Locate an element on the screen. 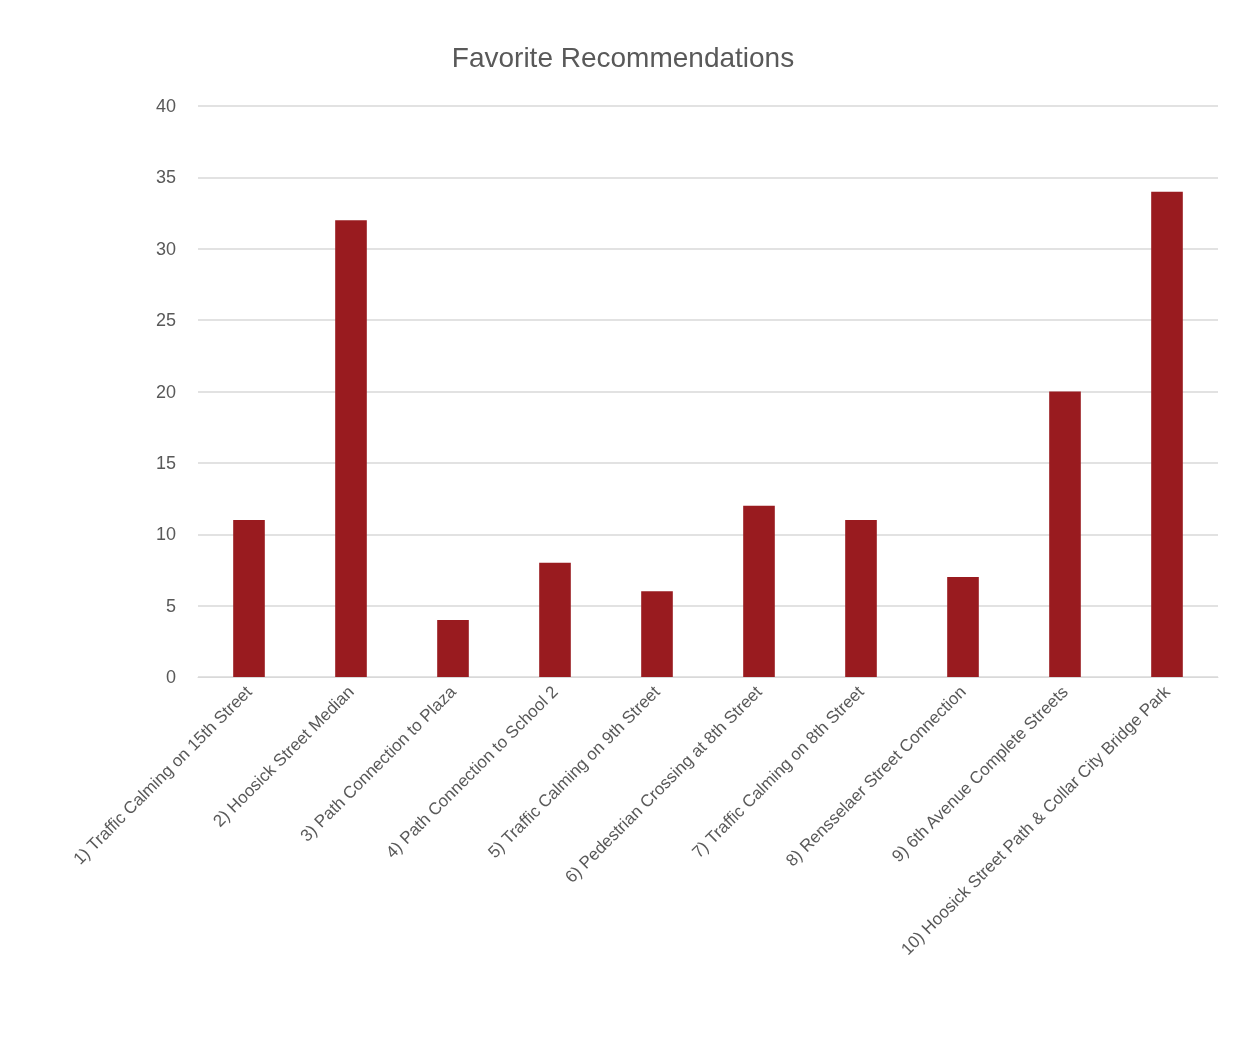  y-tick-label: 25 is located at coordinates (165, 320).